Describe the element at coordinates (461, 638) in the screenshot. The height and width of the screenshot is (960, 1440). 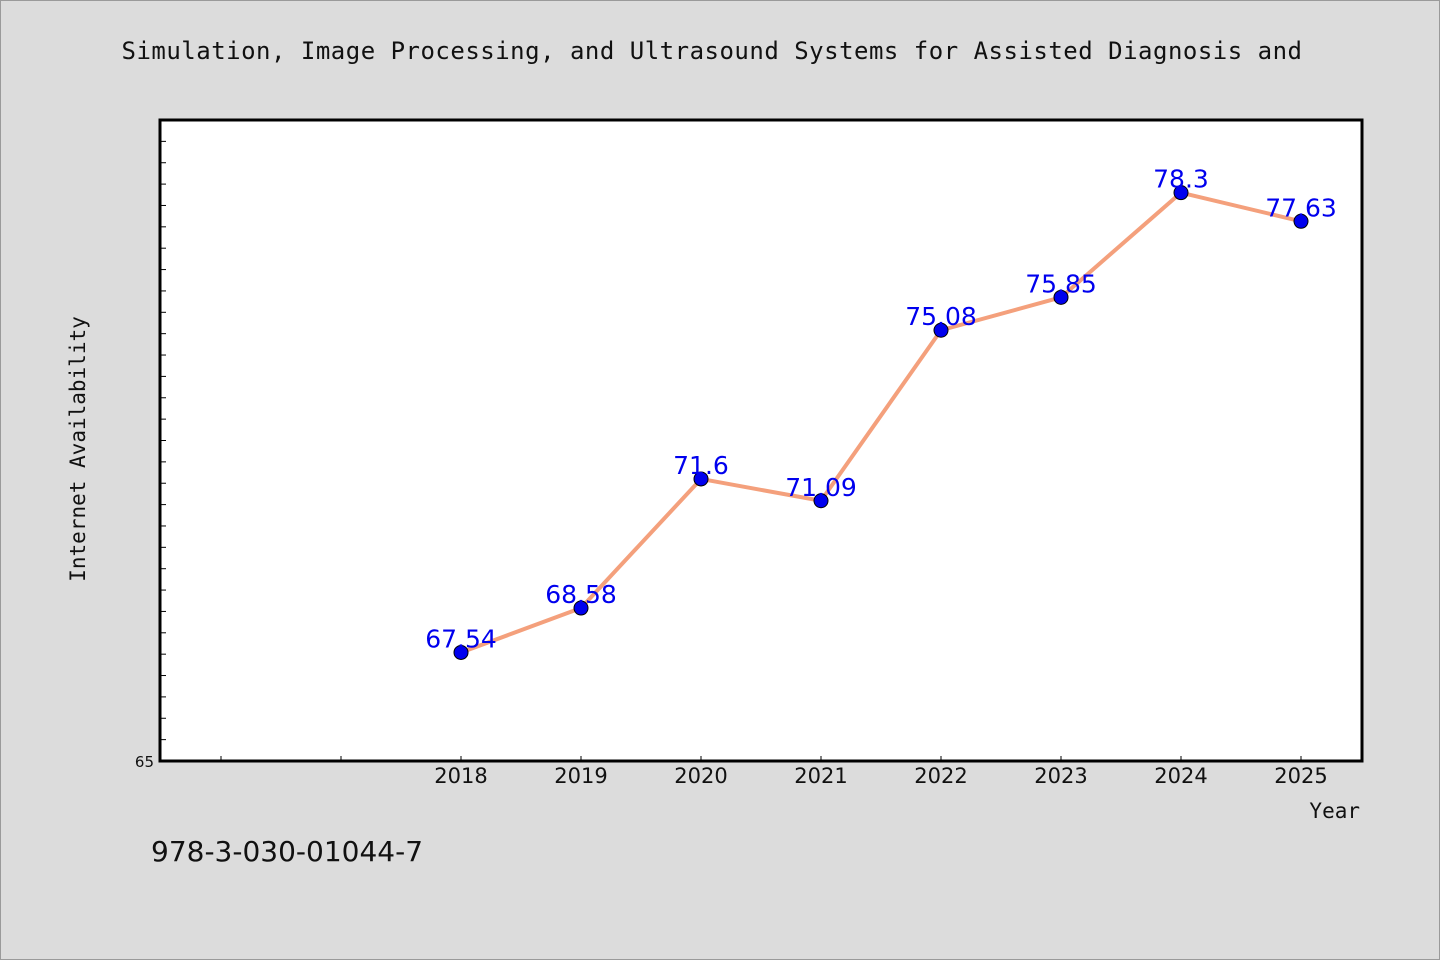
I see `data-label-2018: 67.54` at that location.